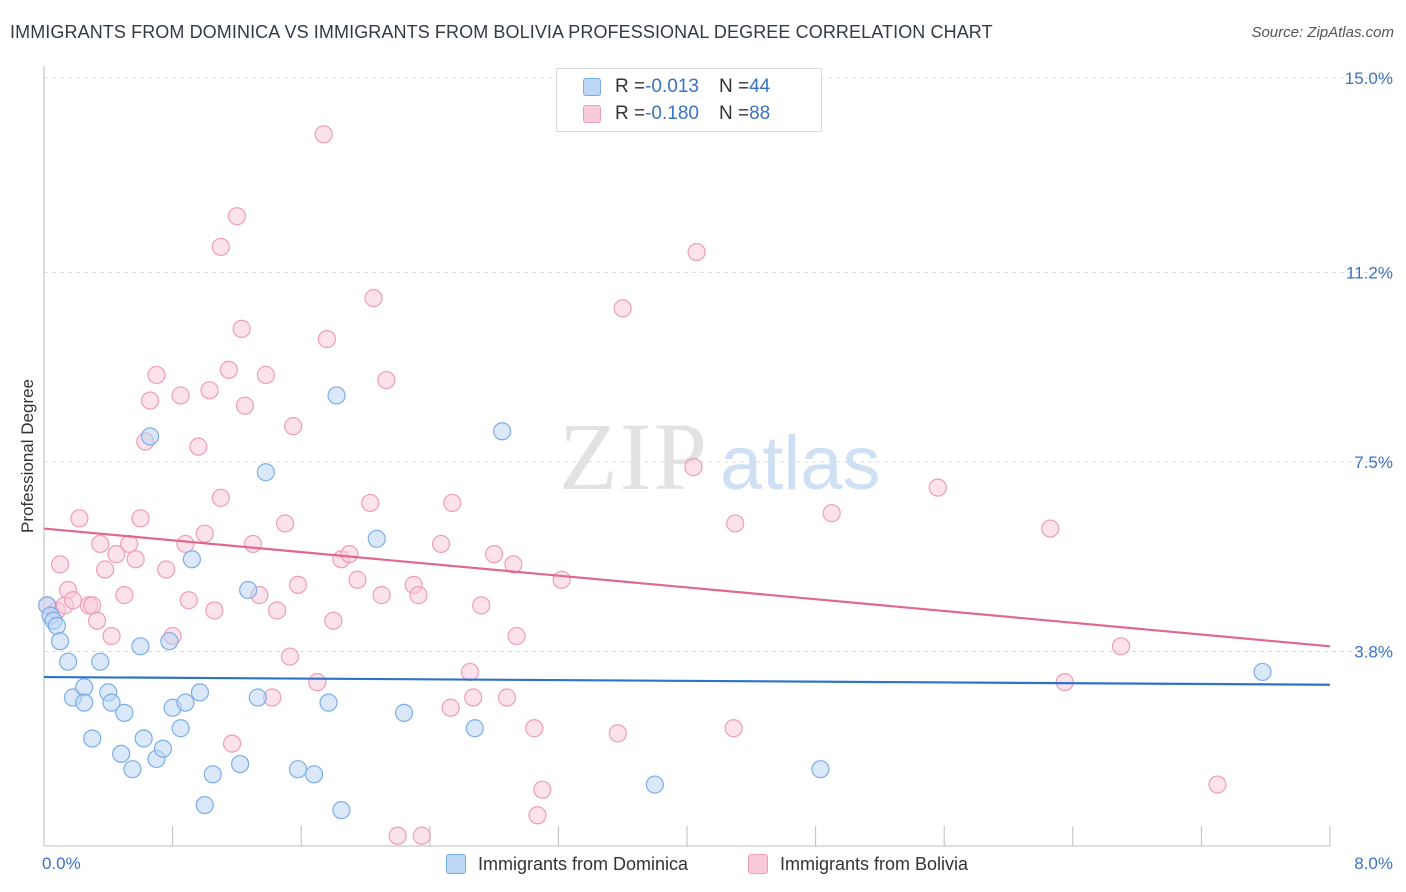  I want to click on source-credit: Source: ZipAtlas.com, so click(1322, 32).